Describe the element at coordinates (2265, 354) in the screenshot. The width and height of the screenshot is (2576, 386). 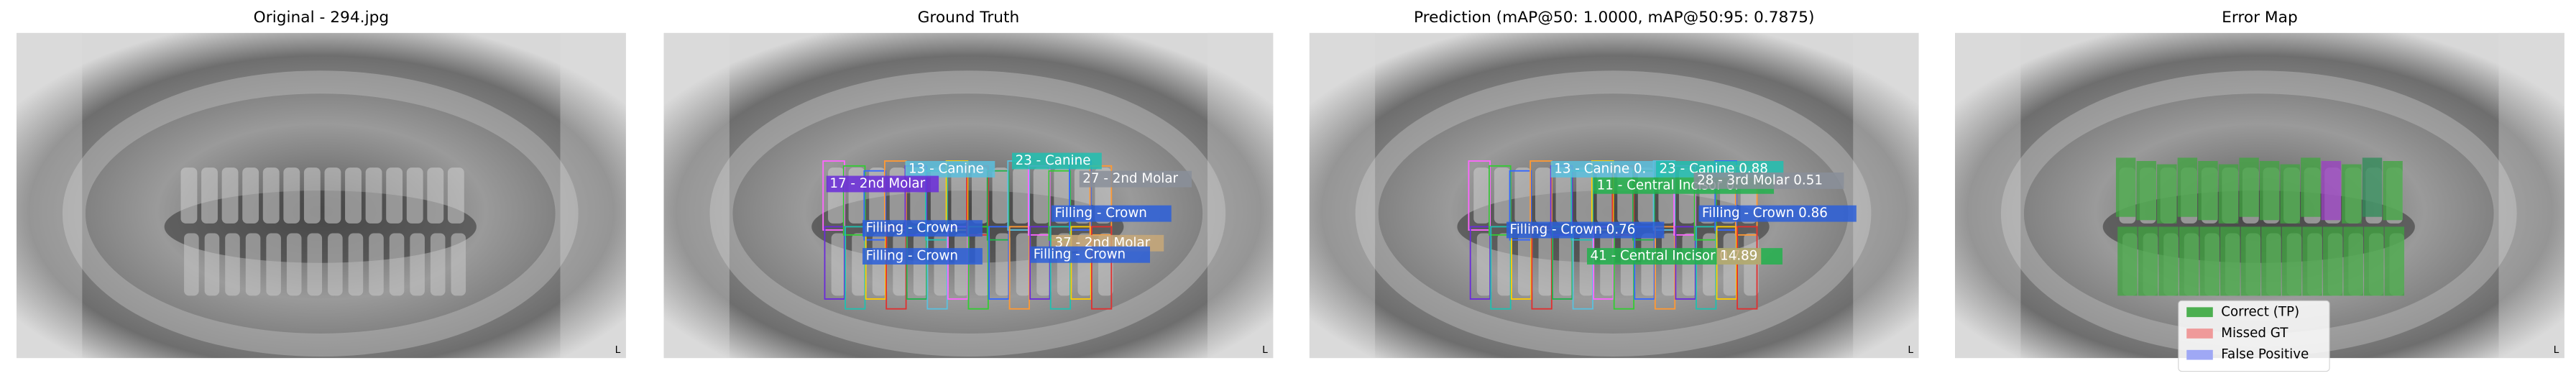
I see `legend-label: False Positive` at that location.